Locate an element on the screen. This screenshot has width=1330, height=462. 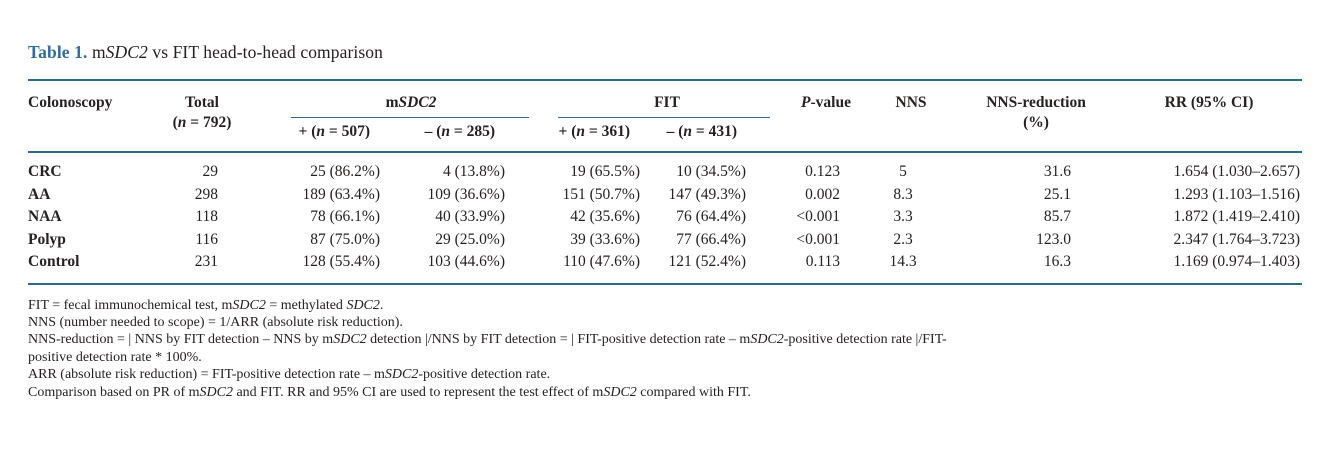
text-segment: -positive detection rate |/FIT- is located at coordinates (865, 340).